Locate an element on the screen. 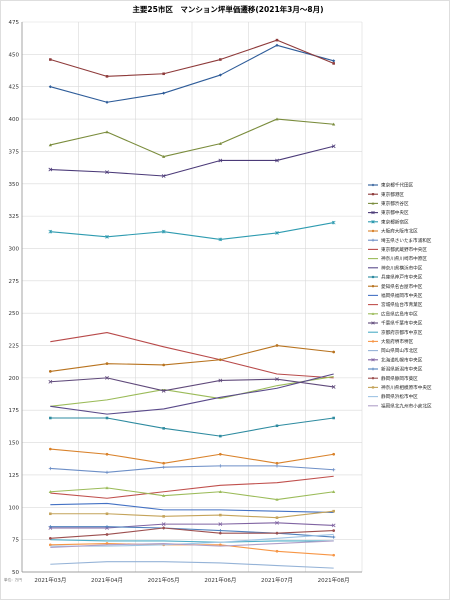  legend-item: 東京都武蔵野市中央区 is located at coordinates (397, 249).